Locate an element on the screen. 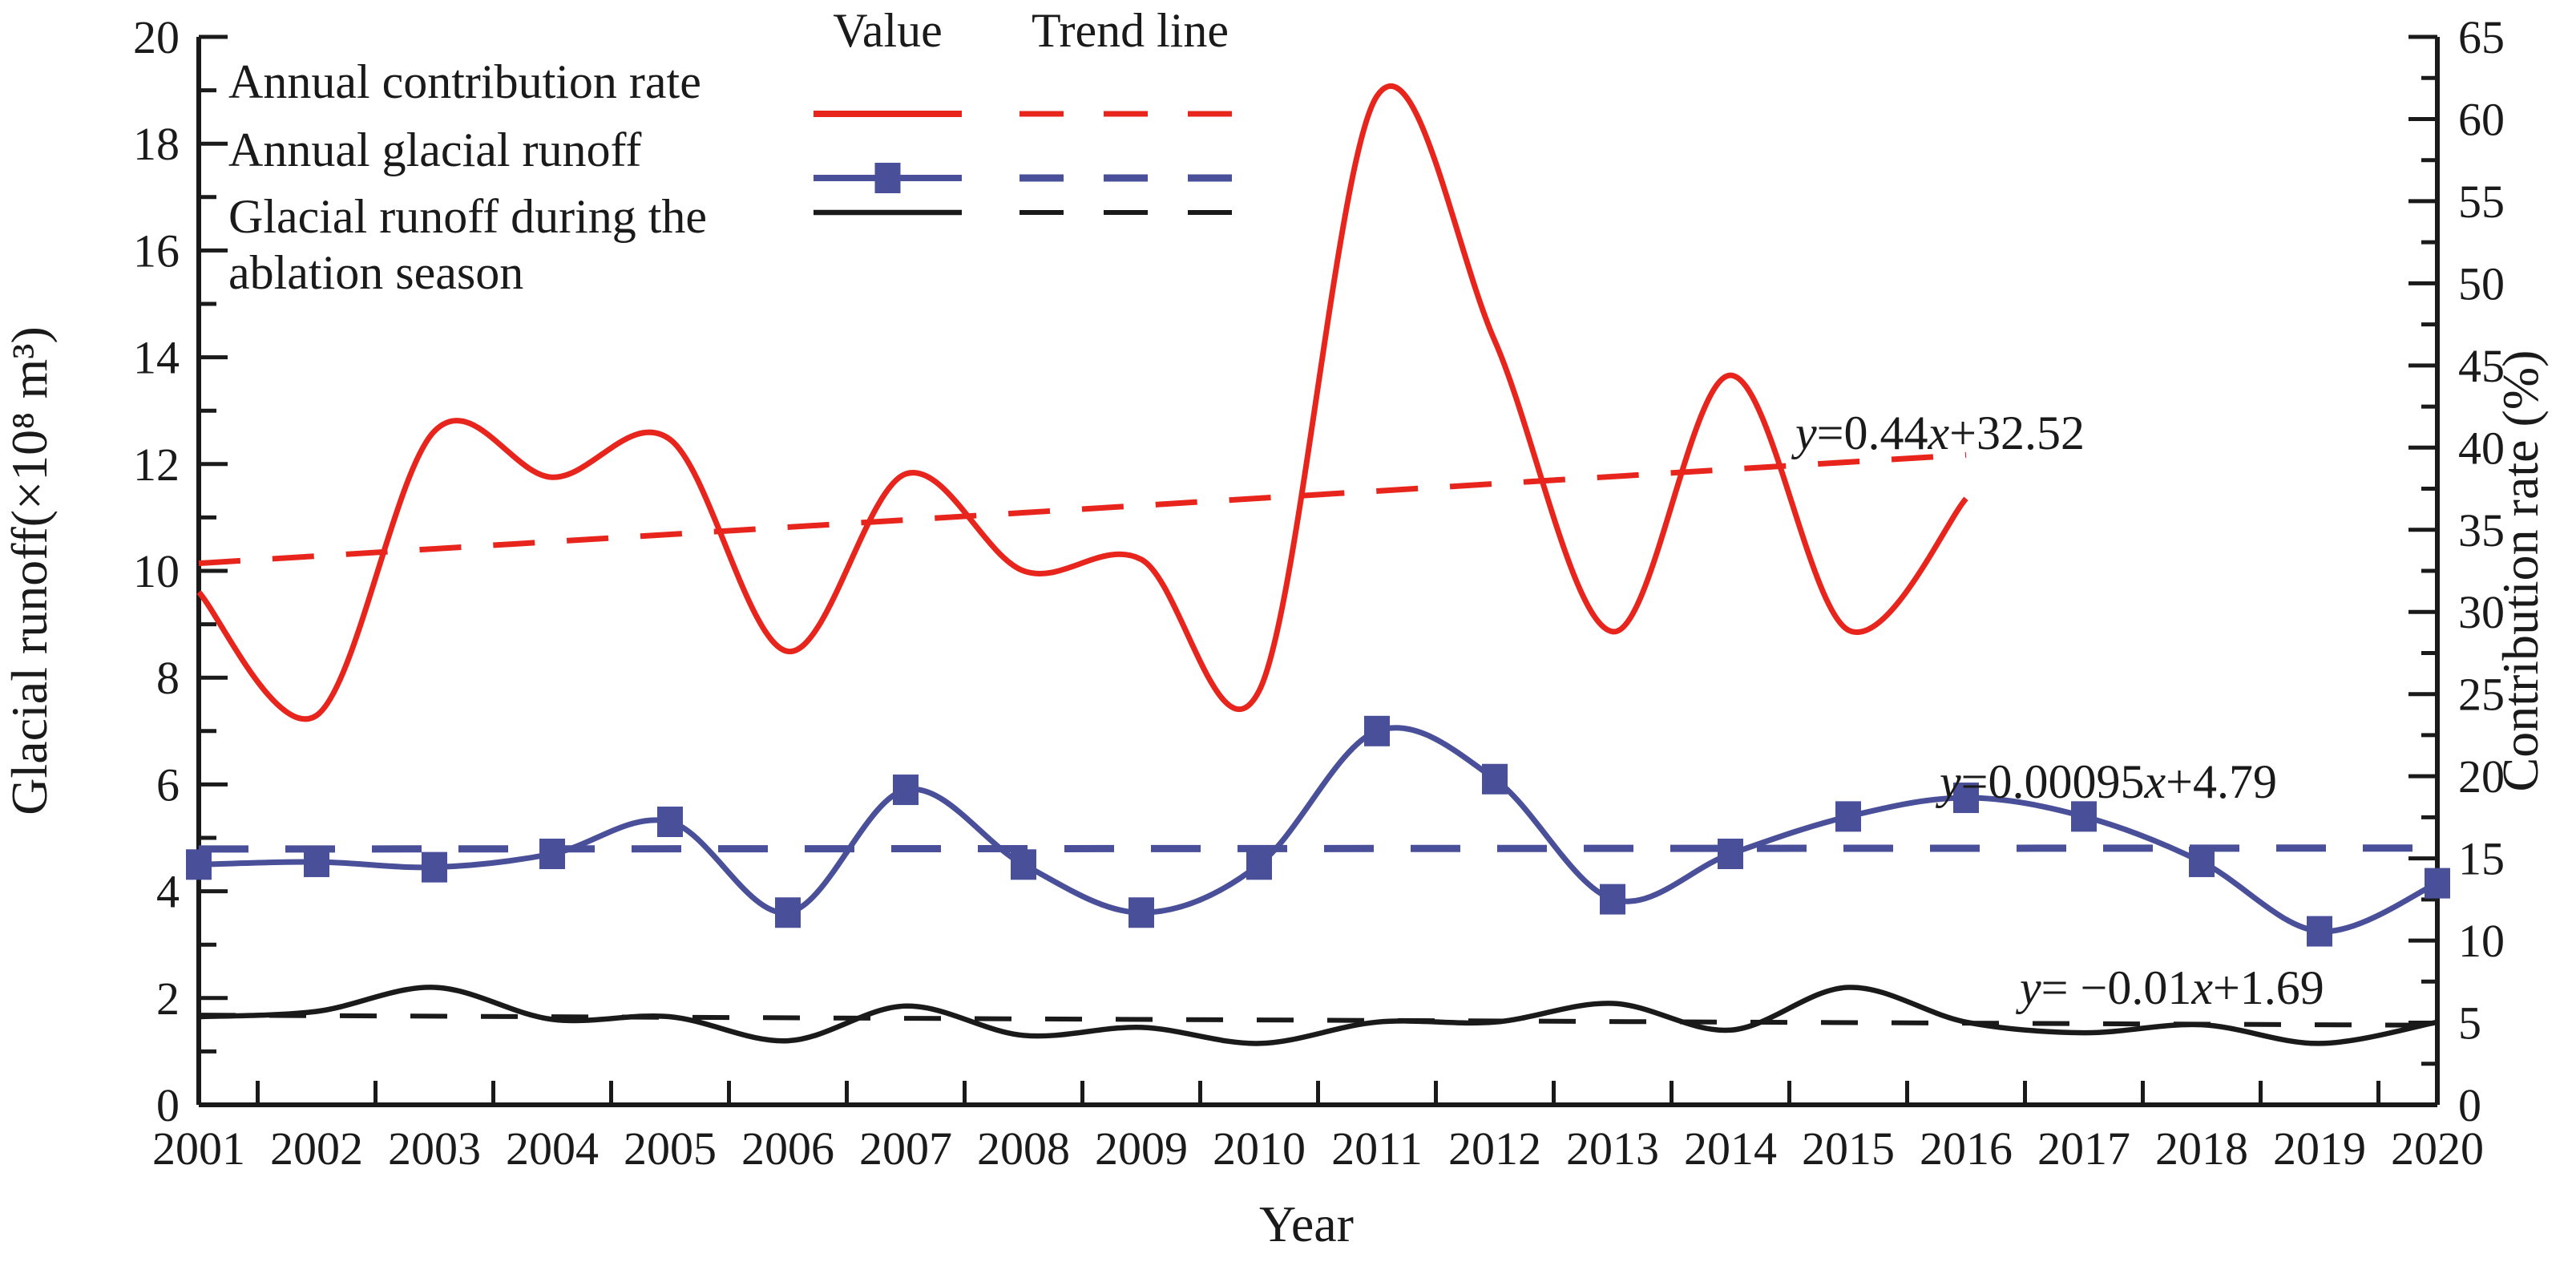 This screenshot has width=2576, height=1270. equation-ablation_runoff: y= −0.01x+1.69 is located at coordinates (2170, 988).